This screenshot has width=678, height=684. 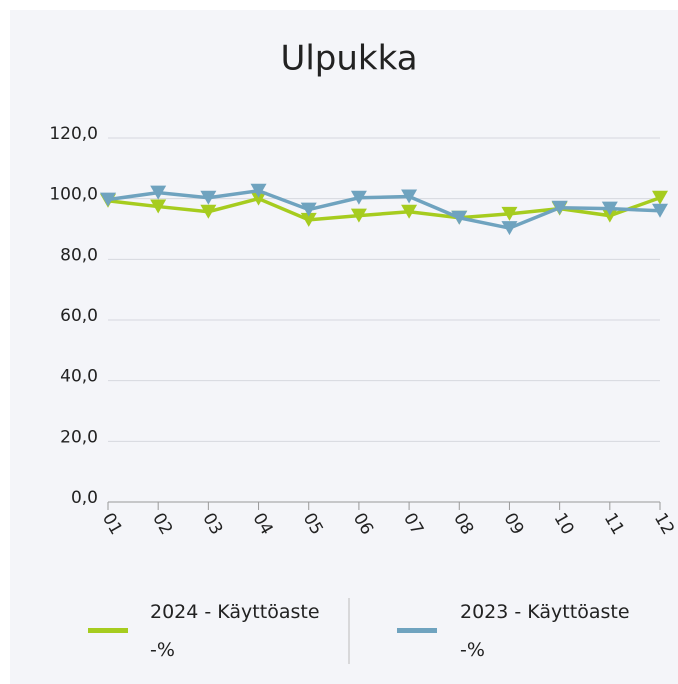 What do you see at coordinates (664, 524) in the screenshot?
I see `x-tick-label: 12` at bounding box center [664, 524].